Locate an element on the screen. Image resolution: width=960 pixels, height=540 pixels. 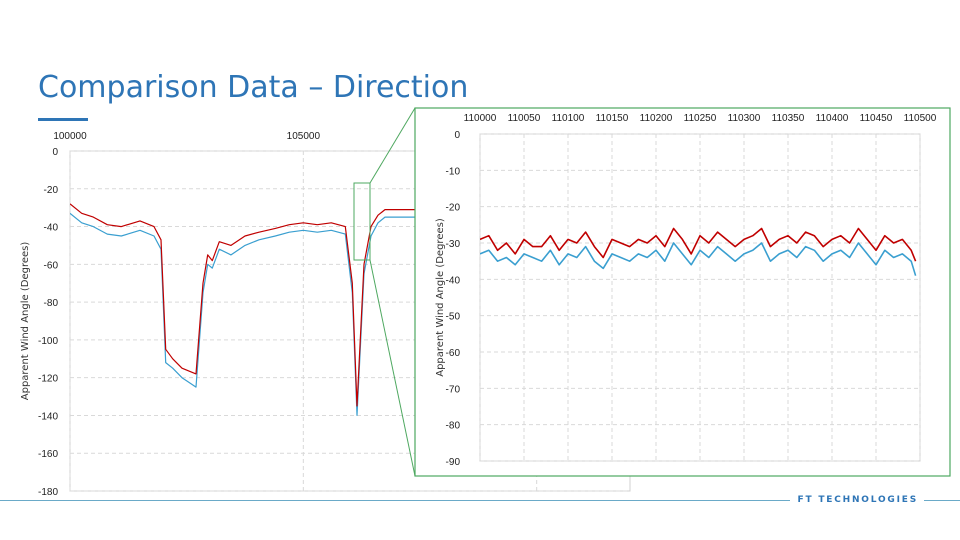
inset-y-tick-label: -50 is located at coordinates (453, 317).